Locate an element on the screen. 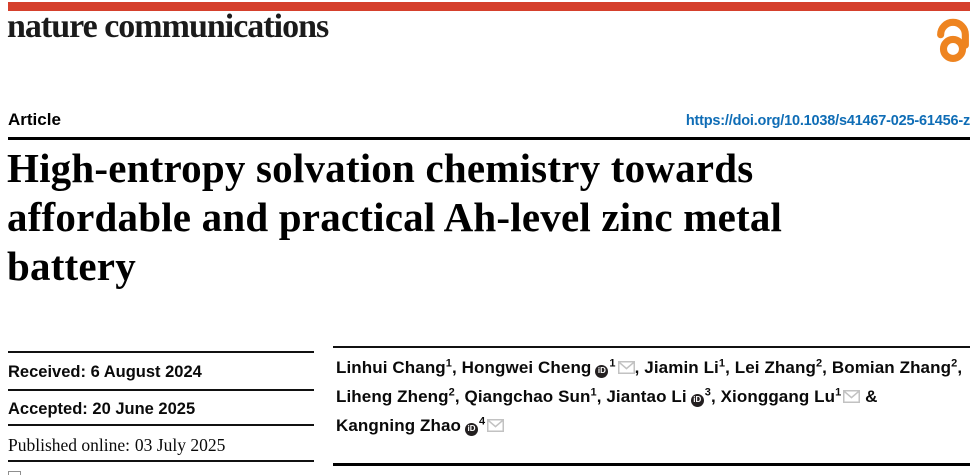 The height and width of the screenshot is (475, 978). author-name: Qiangchao Sun is located at coordinates (527, 396).